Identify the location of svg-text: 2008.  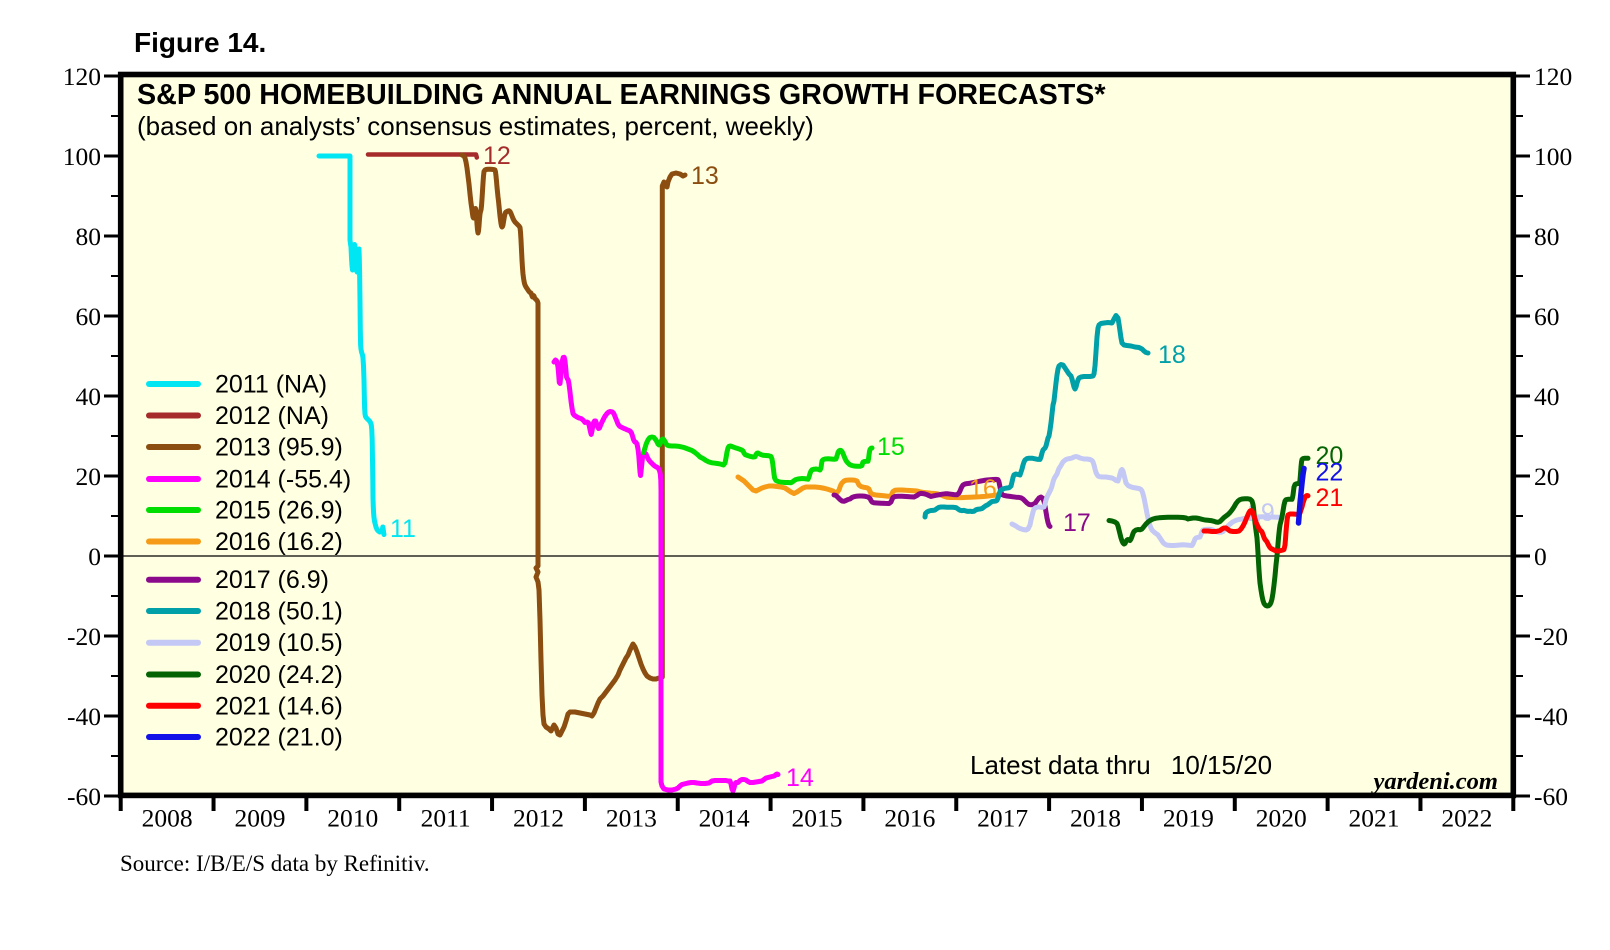
(167, 818).